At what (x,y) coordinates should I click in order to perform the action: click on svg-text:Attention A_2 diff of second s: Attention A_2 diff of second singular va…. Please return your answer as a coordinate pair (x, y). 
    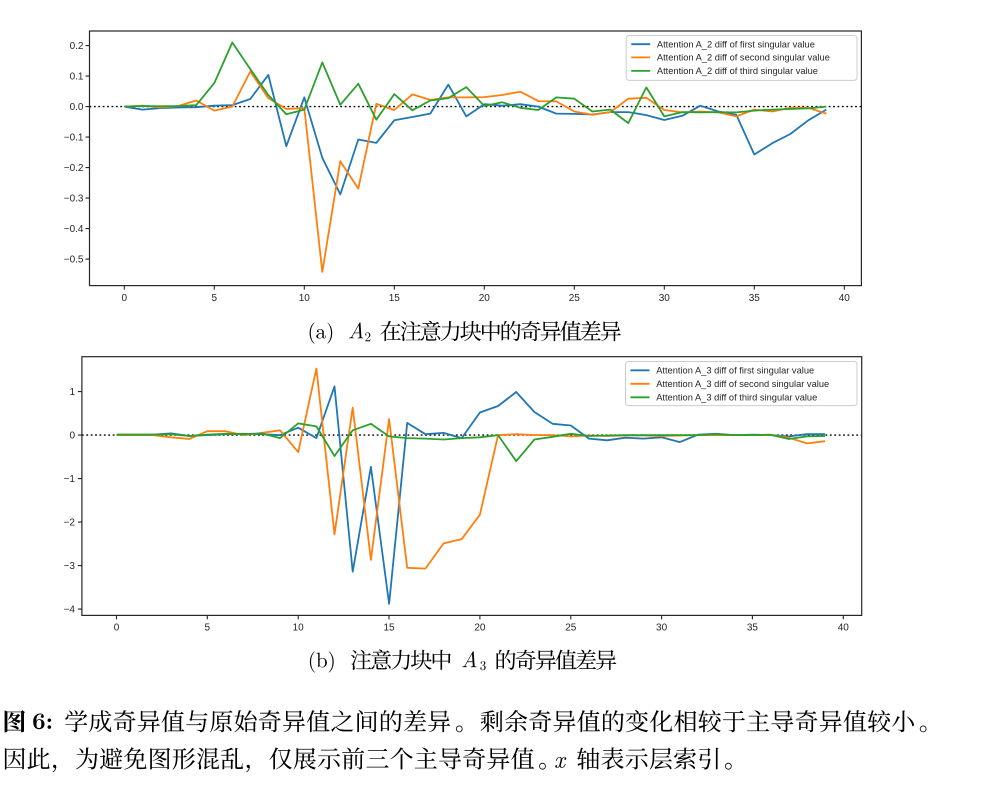
    Looking at the image, I should click on (743, 58).